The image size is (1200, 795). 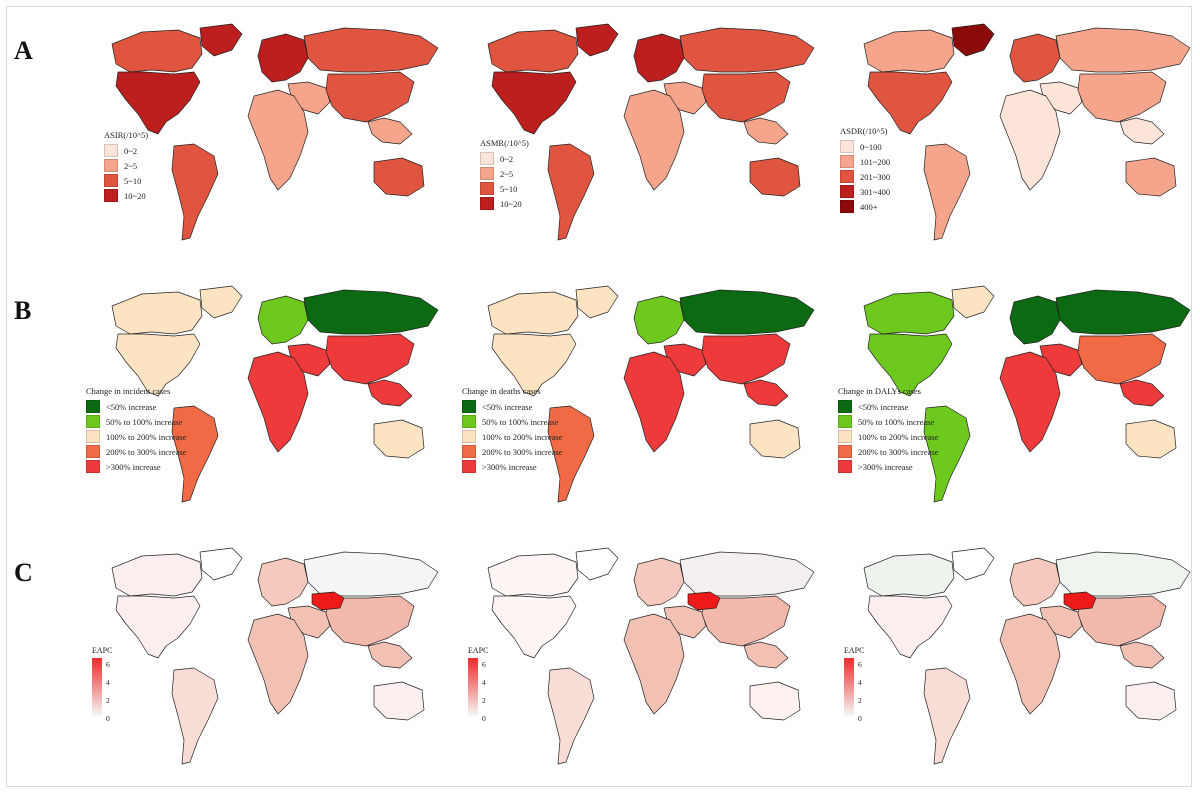 I want to click on legend-item: 50% to 100% increase, so click(x=888, y=421).